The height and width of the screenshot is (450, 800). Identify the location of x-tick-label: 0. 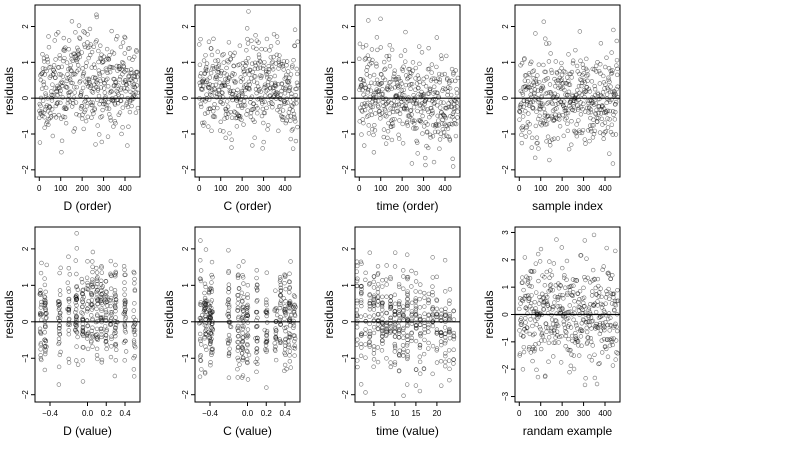
(199, 188).